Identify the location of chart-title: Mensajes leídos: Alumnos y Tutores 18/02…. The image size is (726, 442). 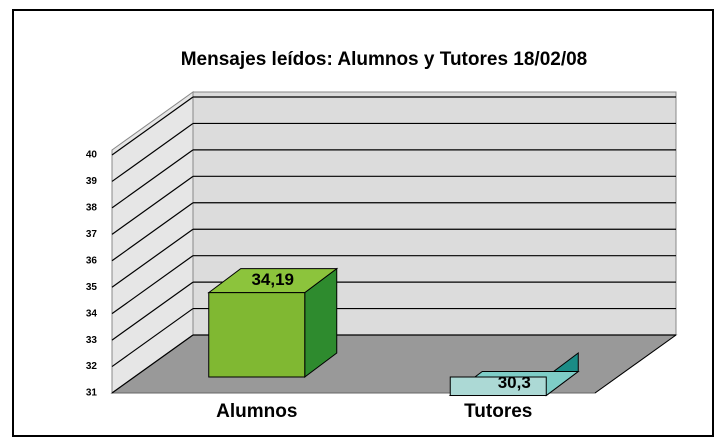
(384, 59).